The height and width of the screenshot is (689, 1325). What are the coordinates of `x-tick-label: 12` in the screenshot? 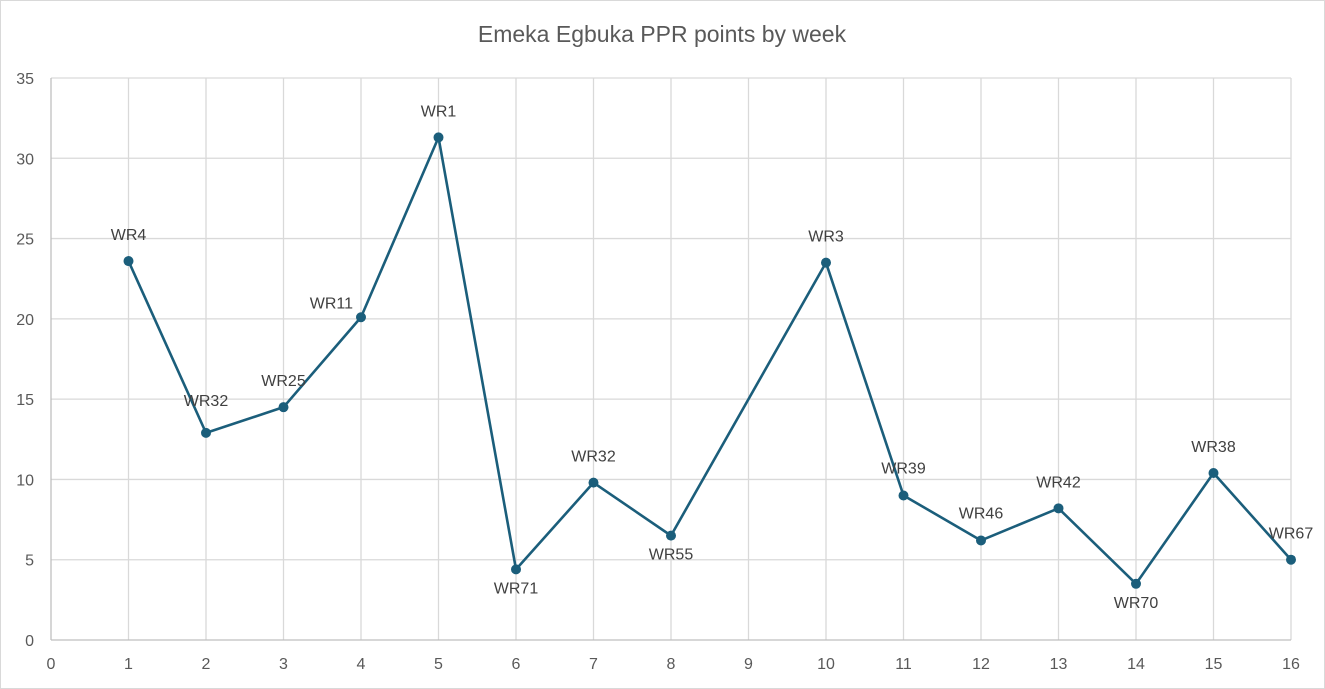 It's located at (981, 664).